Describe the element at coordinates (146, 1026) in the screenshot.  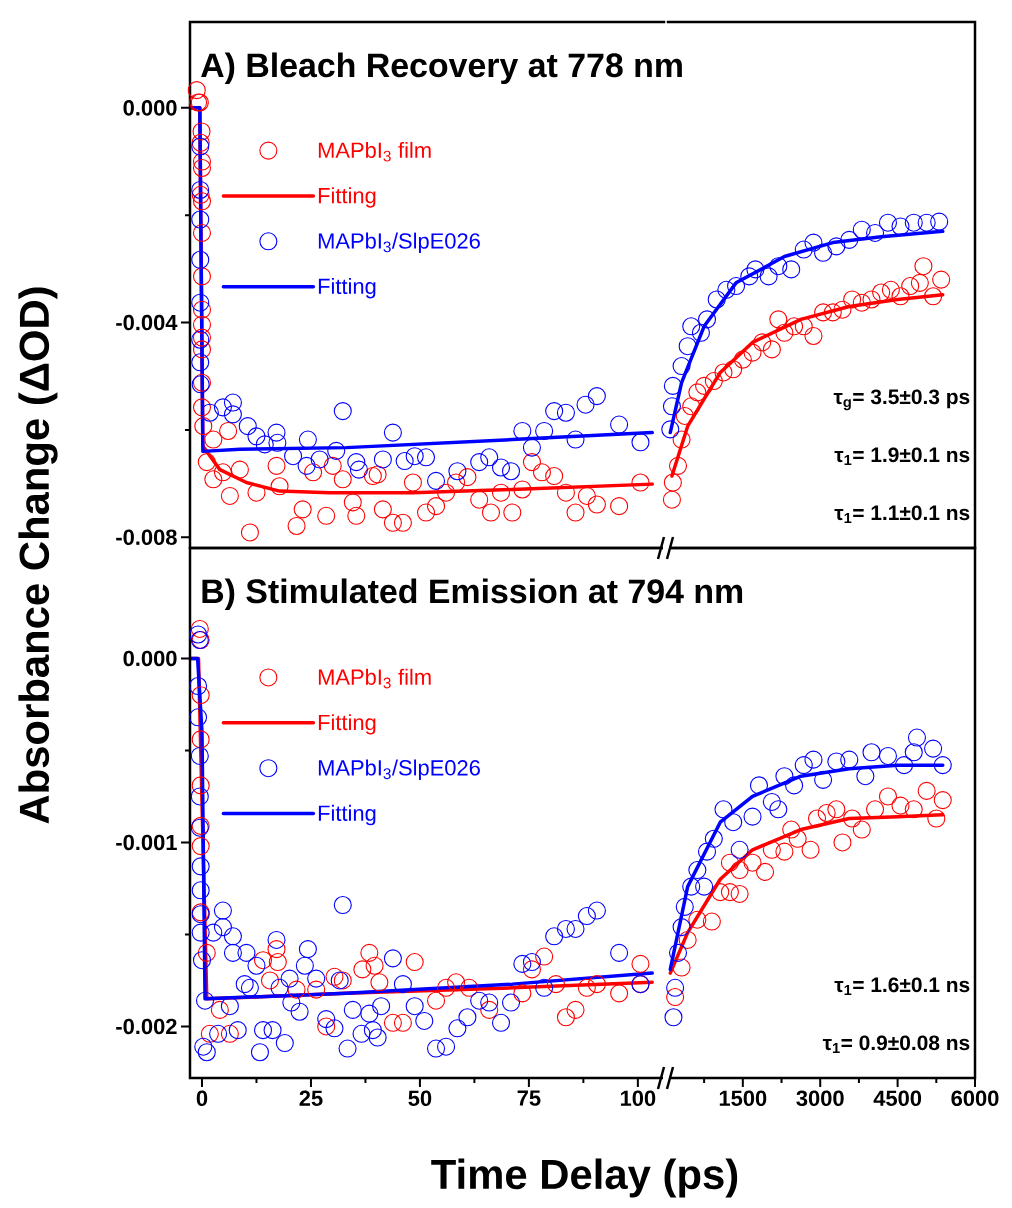
I see `y-tick-label: -0.002` at that location.